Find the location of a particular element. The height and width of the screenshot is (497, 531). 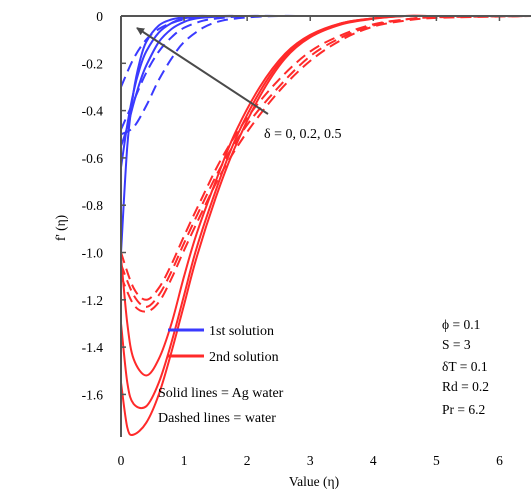

y-tick-label: -0.6 is located at coordinates (93, 158).